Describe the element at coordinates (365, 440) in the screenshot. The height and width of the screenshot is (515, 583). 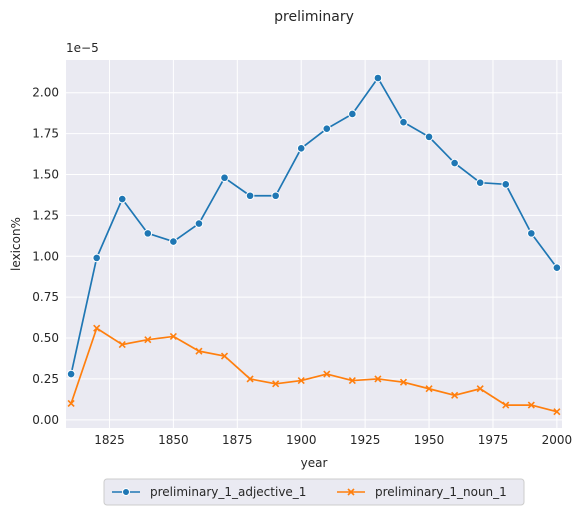
I see `x-tick-label: 1925` at that location.